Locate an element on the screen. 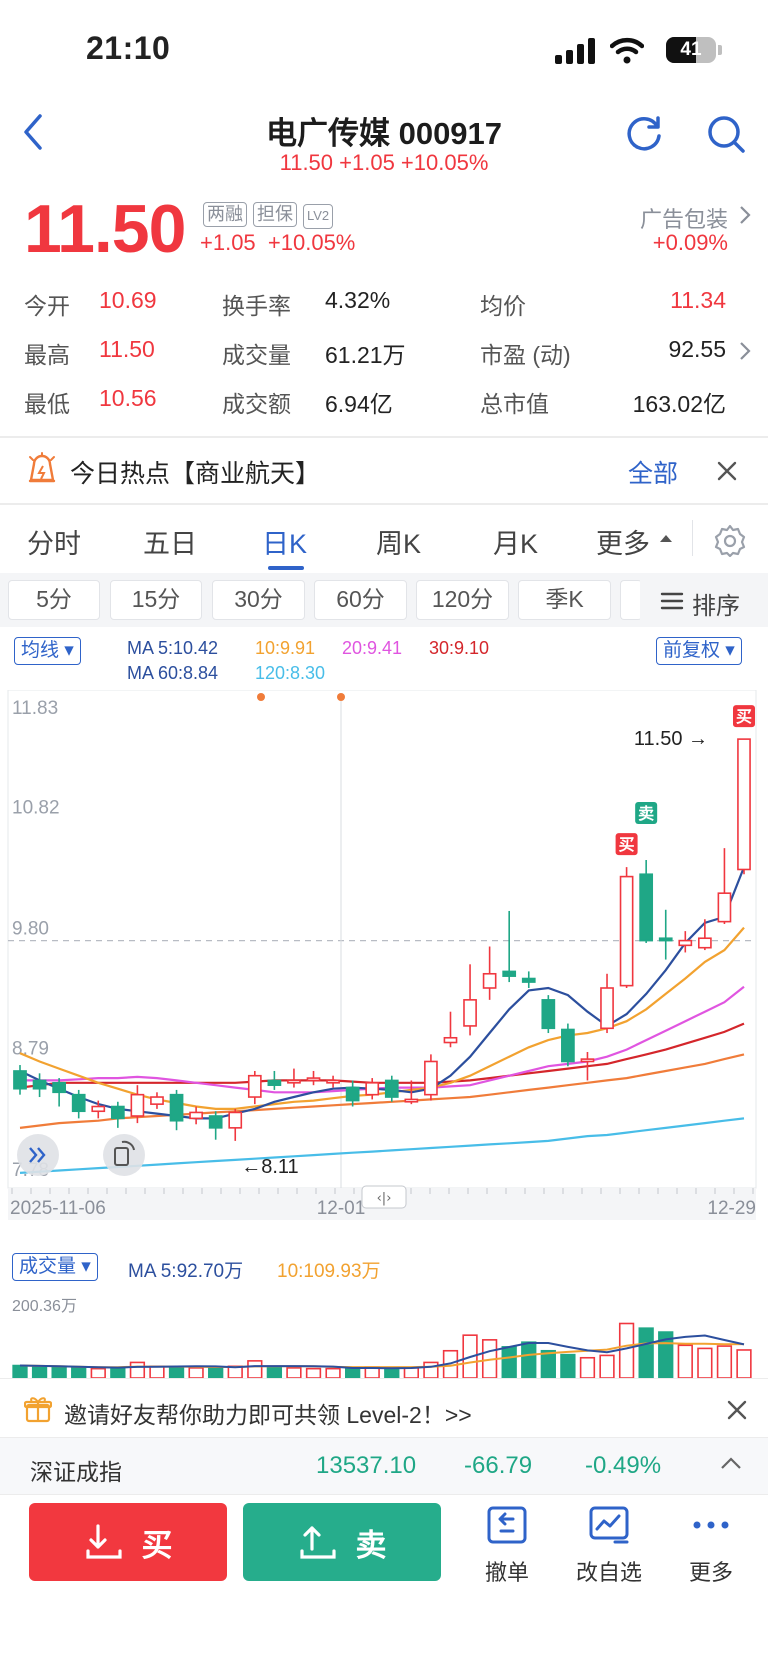 The height and width of the screenshot is (1663, 768). expand-button is located at coordinates (38, 1155).